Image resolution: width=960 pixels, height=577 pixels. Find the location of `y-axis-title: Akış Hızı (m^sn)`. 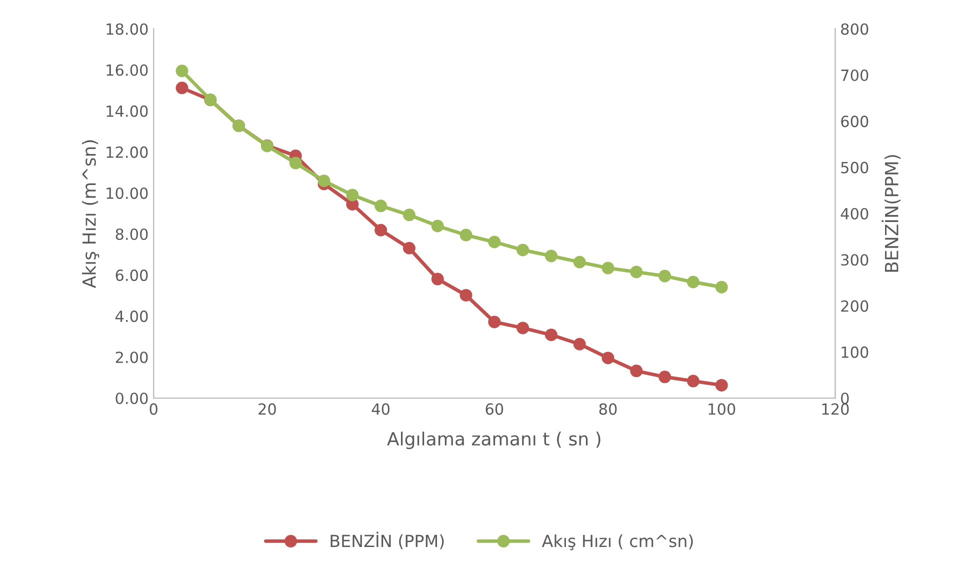

y-axis-title: Akış Hızı (m^sn) is located at coordinates (91, 214).